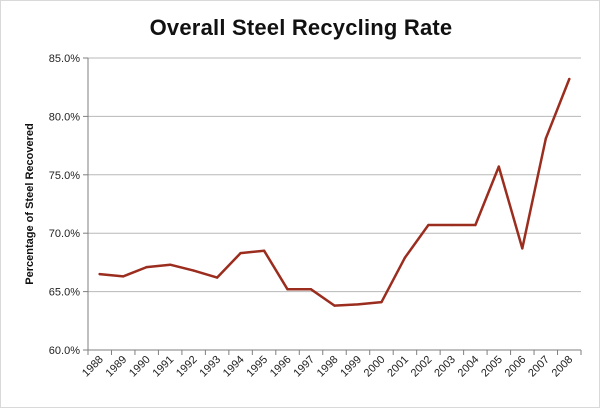  What do you see at coordinates (569, 79) in the screenshot?
I see `data-point-2008` at bounding box center [569, 79].